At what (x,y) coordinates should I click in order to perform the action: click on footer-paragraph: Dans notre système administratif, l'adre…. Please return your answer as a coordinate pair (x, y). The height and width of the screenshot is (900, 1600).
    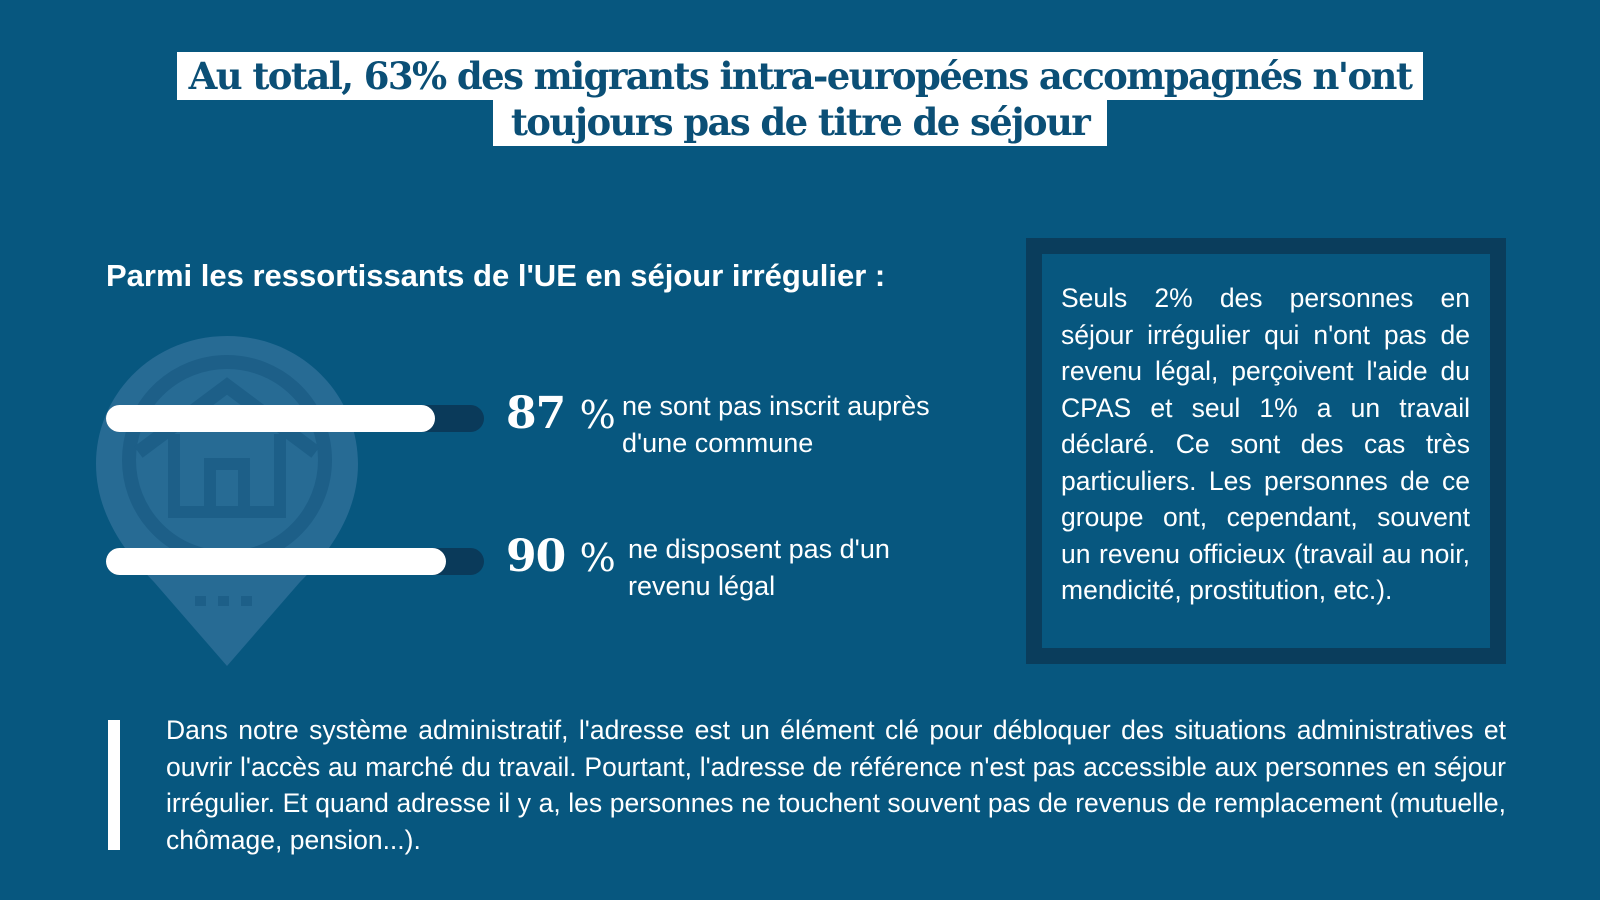
    Looking at the image, I should click on (836, 785).